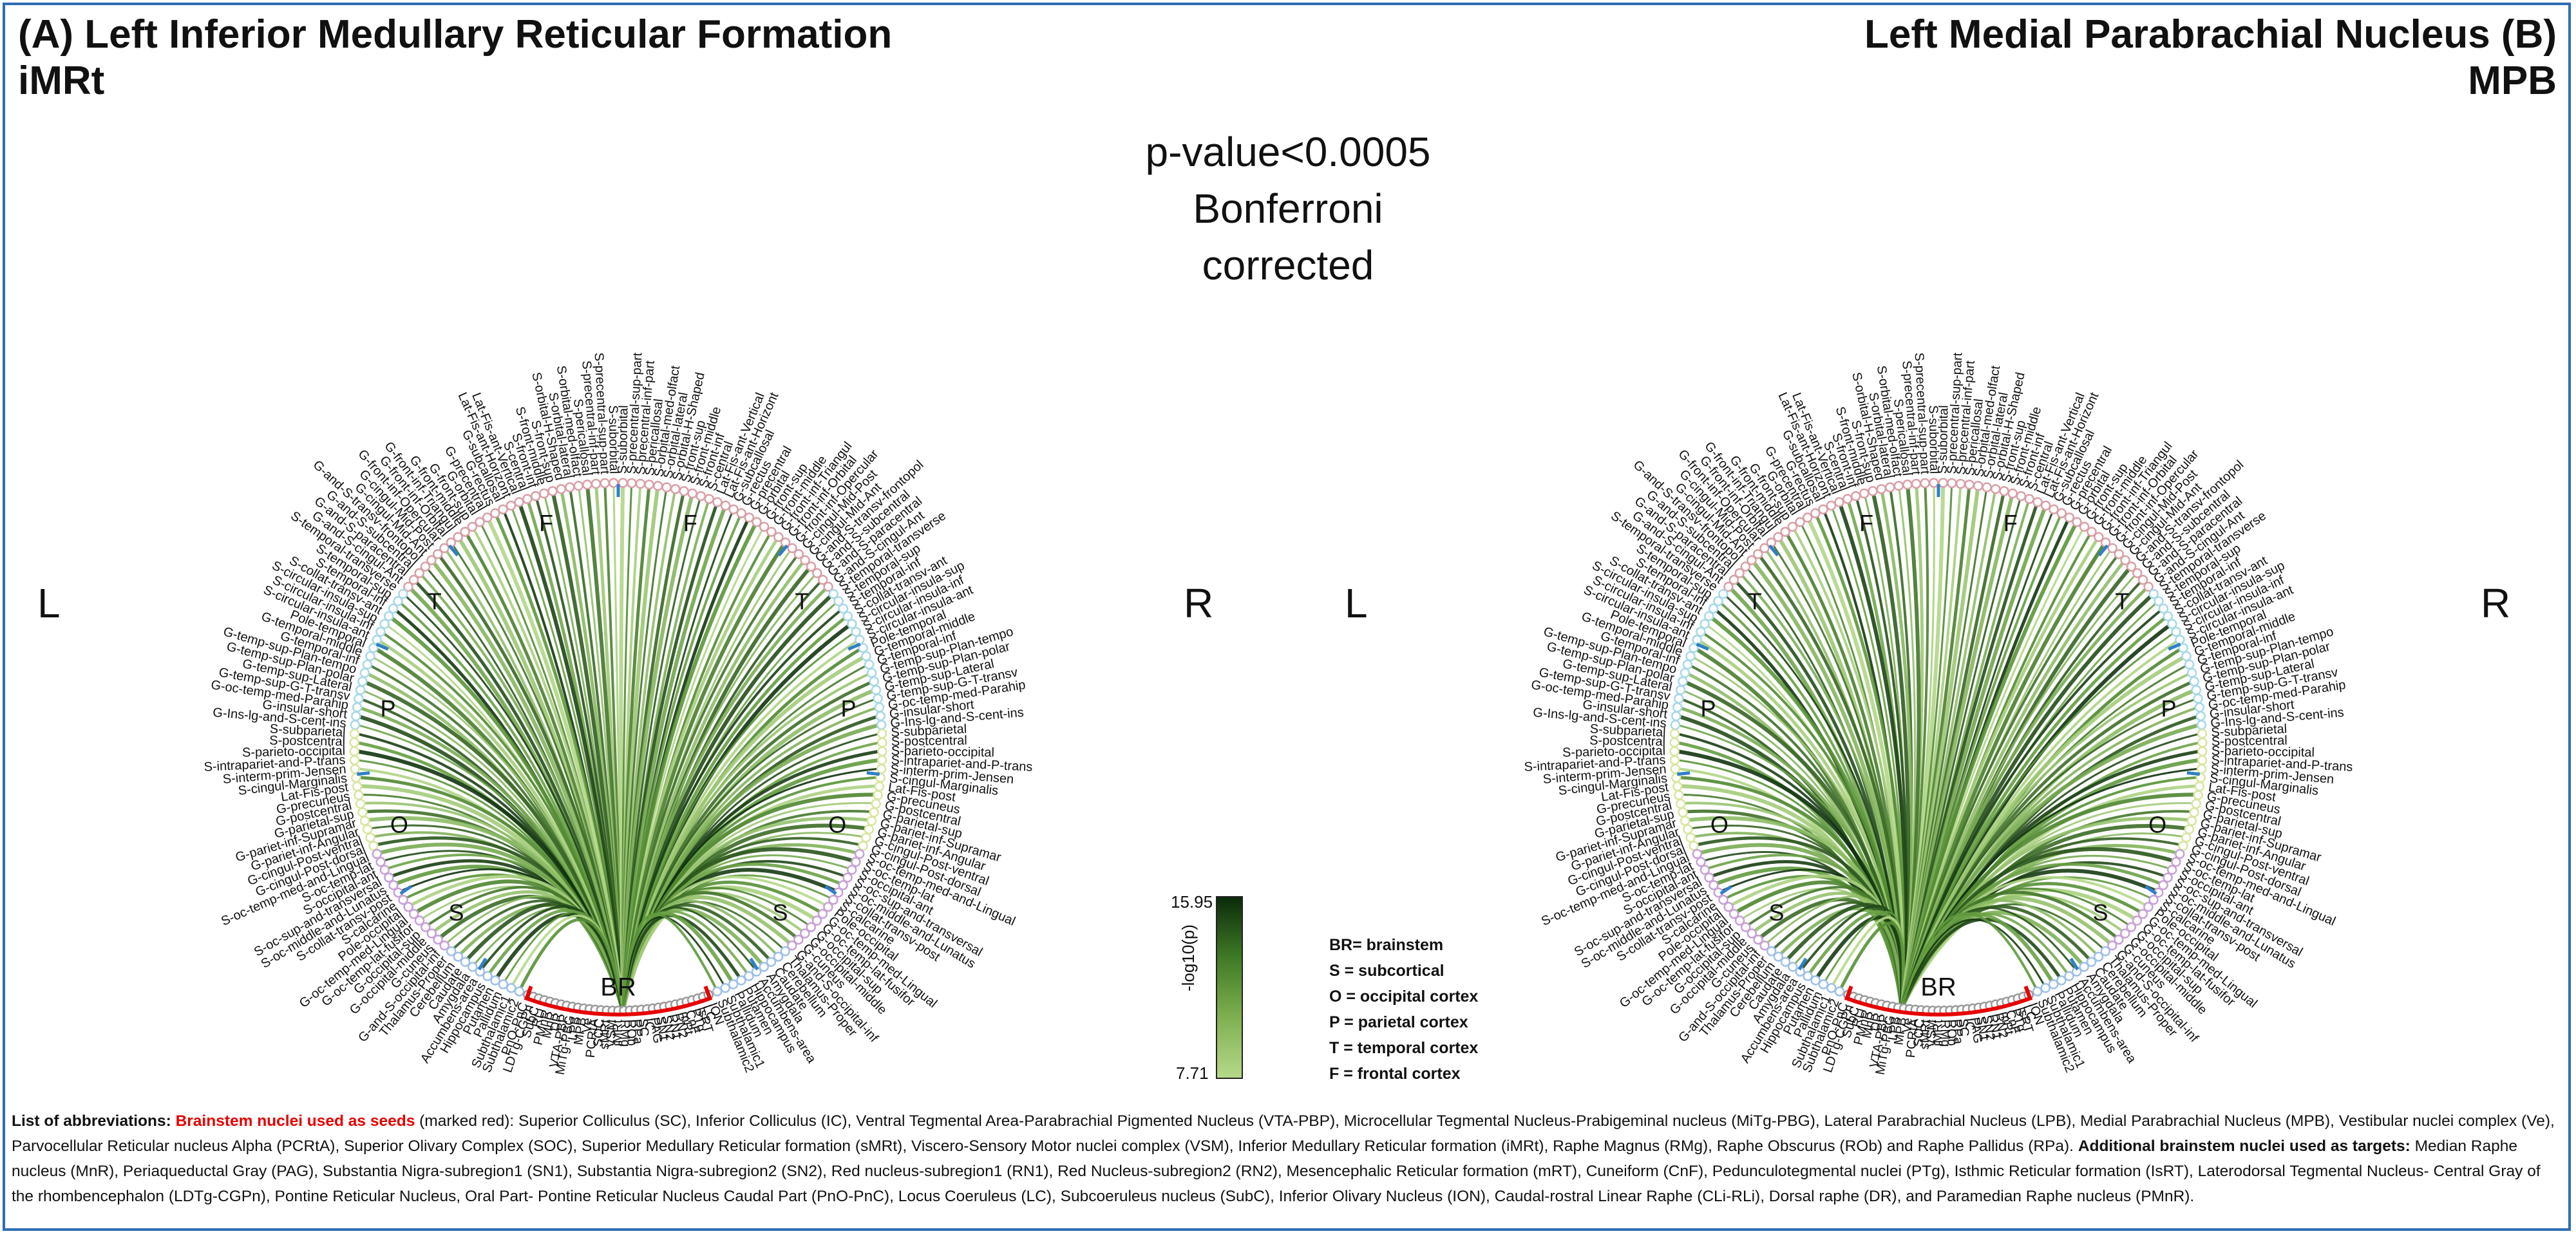 The width and height of the screenshot is (2576, 1236). What do you see at coordinates (2496, 603) in the screenshot?
I see `panel-b-right-label: R` at bounding box center [2496, 603].